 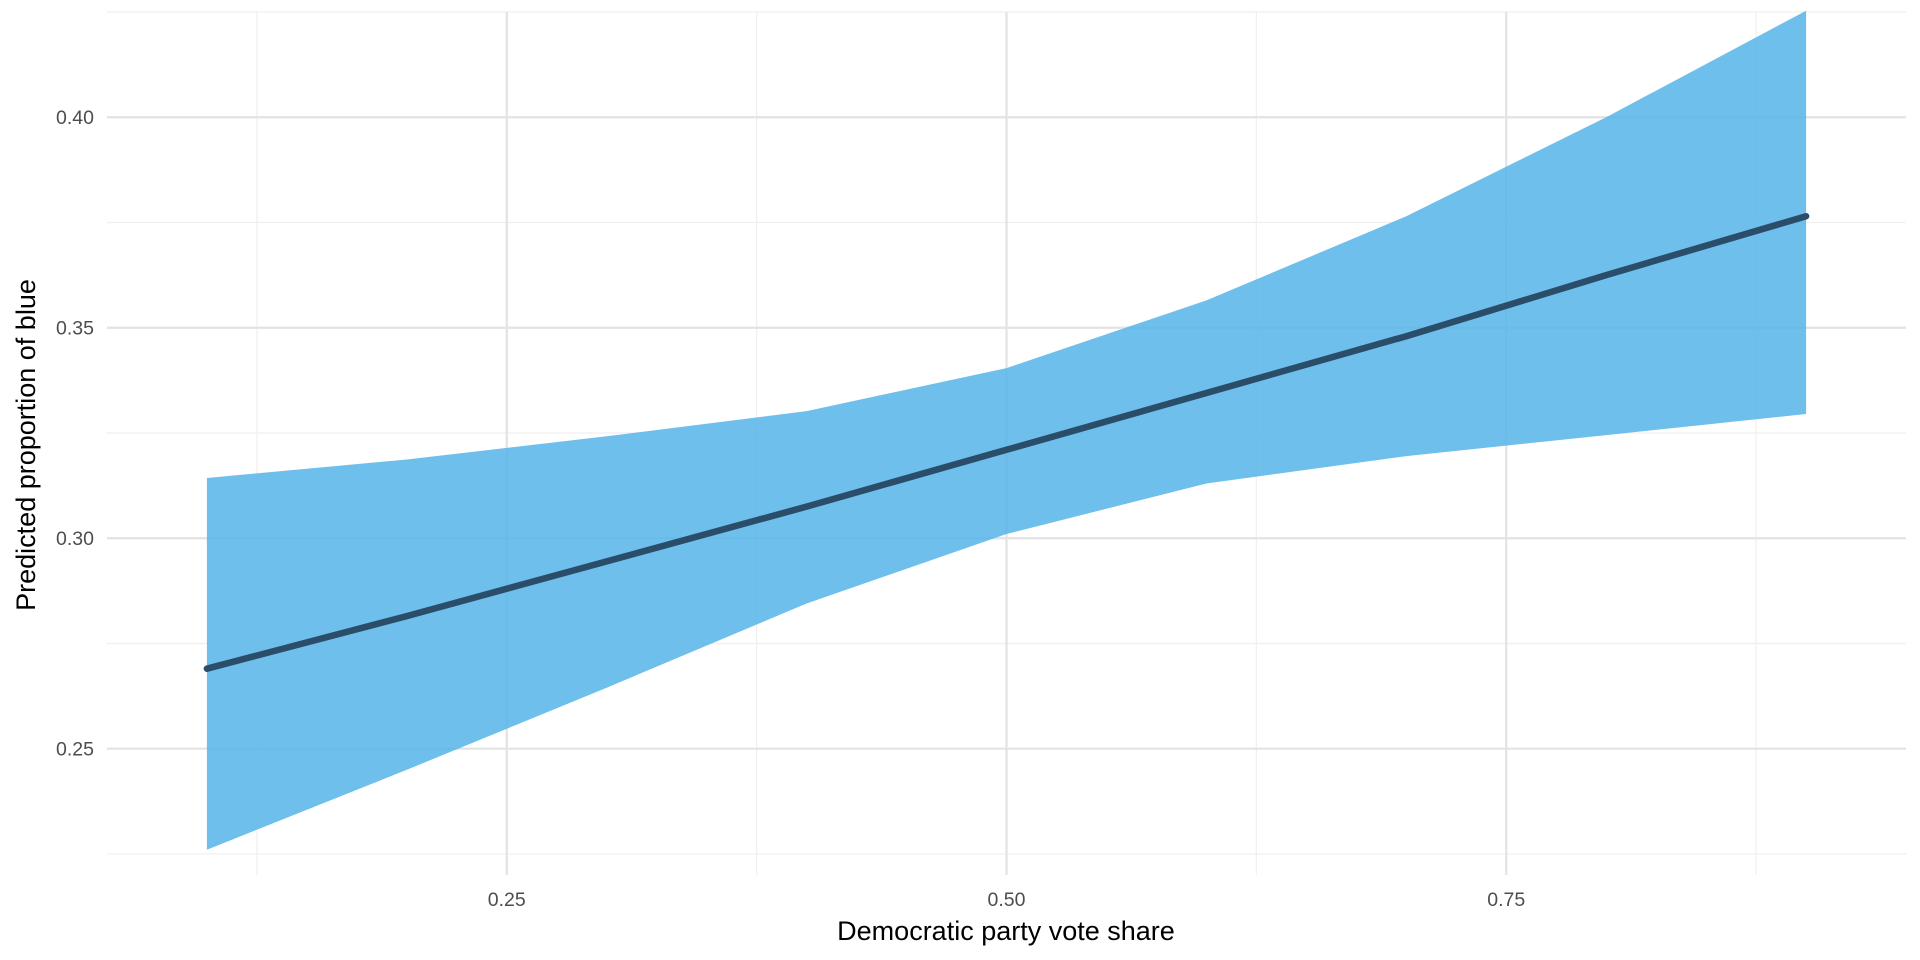 I want to click on x-tick-label: 0.50, so click(x=1007, y=900).